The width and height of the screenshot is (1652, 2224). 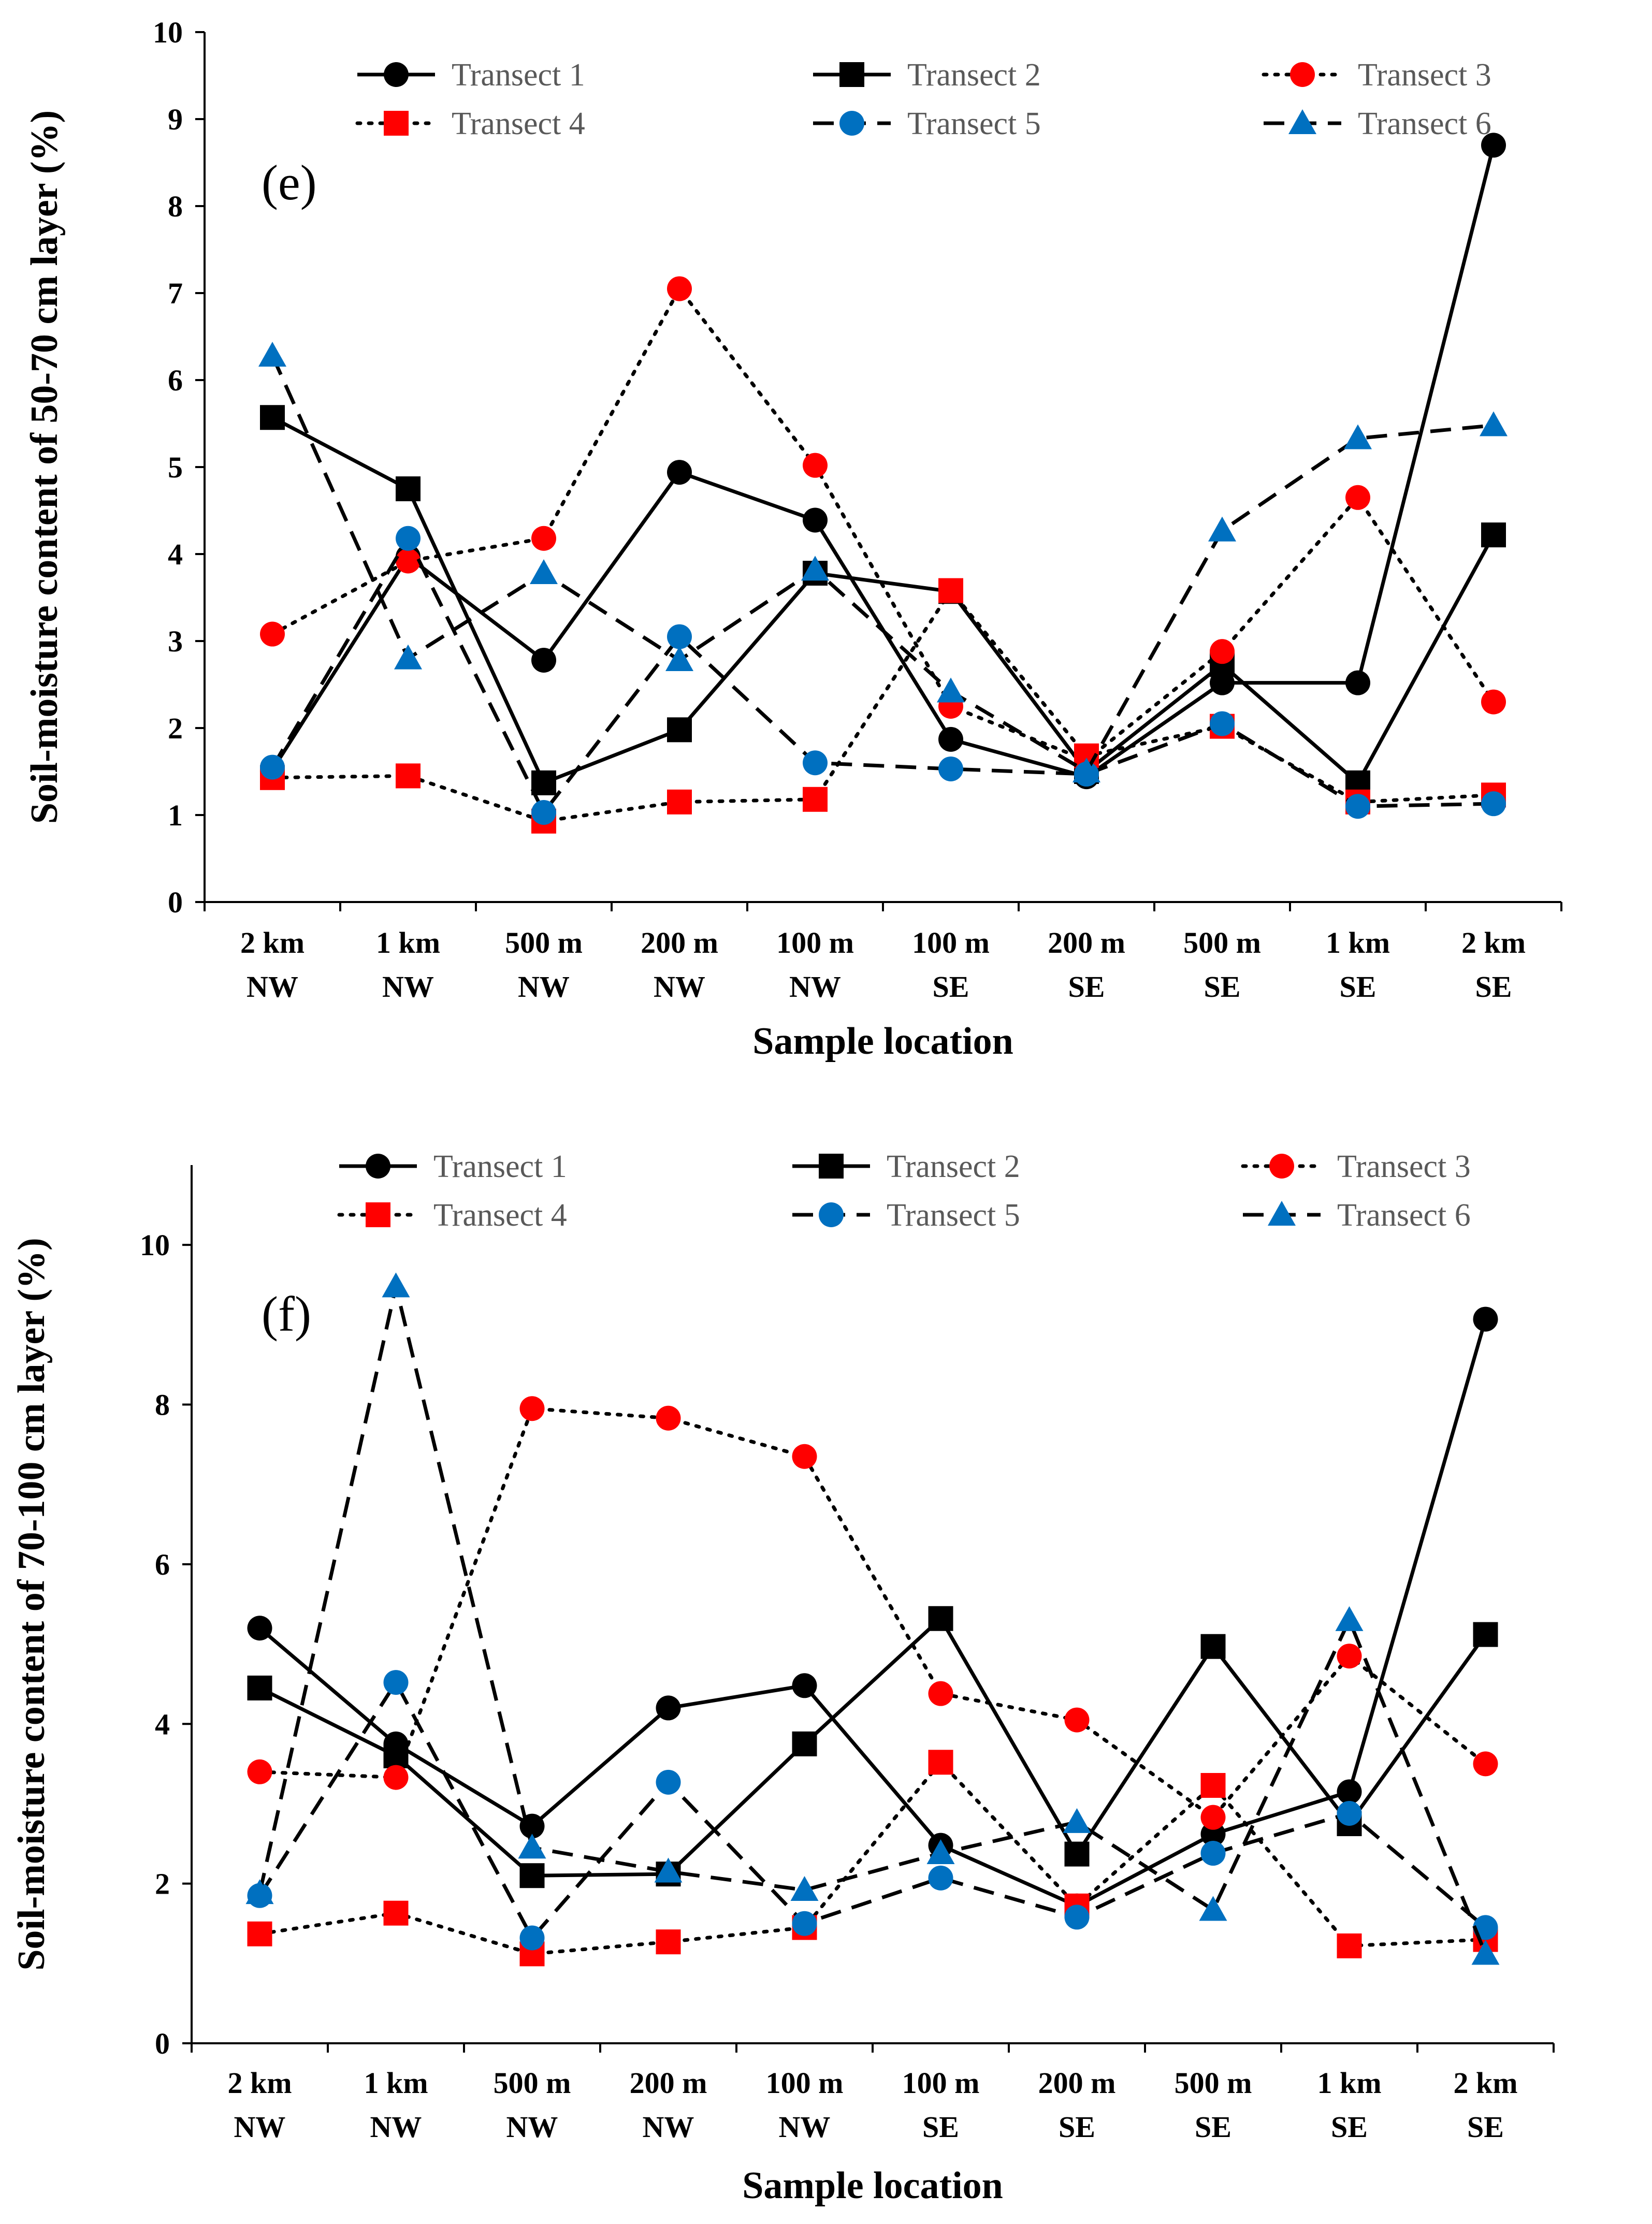 I want to click on legend-item: Transect 2, so click(x=927, y=75).